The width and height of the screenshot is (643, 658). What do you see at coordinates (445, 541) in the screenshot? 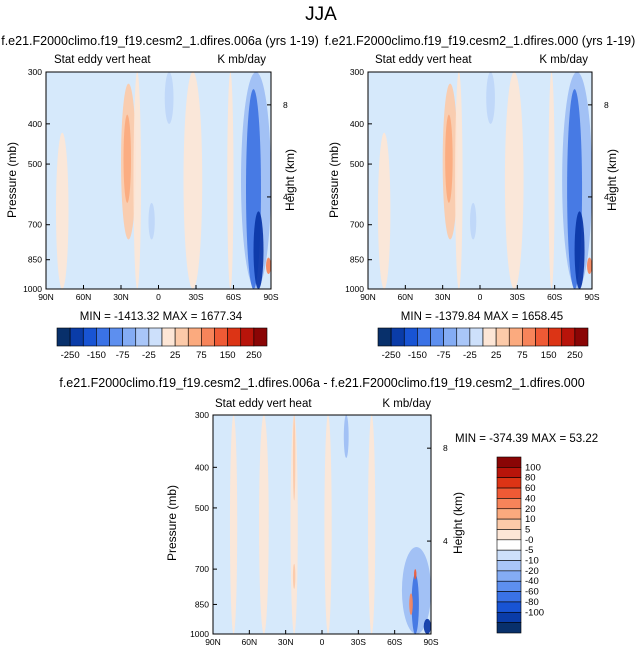
I see `y2-tick-label: 4` at bounding box center [445, 541].